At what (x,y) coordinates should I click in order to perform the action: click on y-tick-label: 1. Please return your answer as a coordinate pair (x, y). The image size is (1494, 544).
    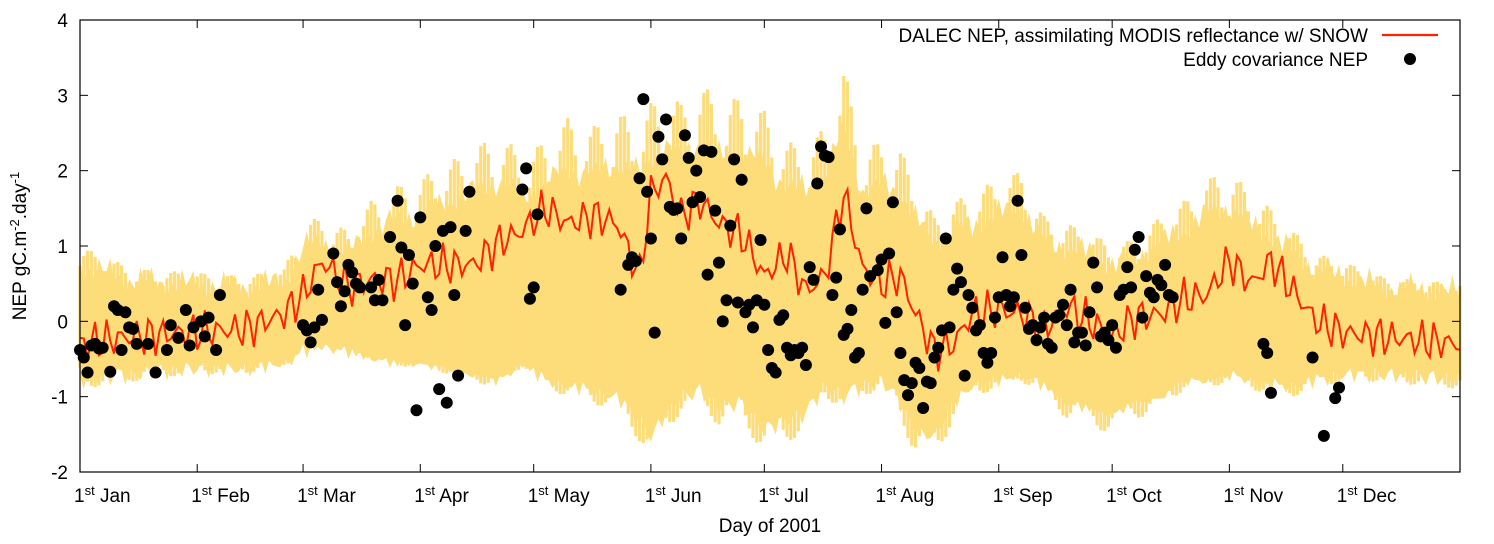
    Looking at the image, I should click on (62, 247).